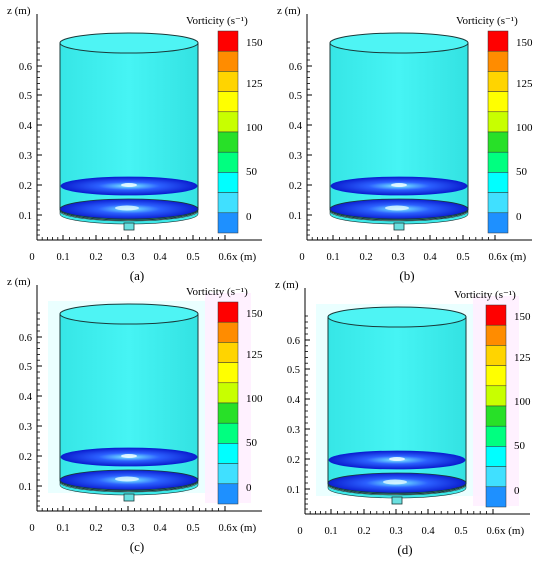  Describe the element at coordinates (406, 275) in the screenshot. I see `panel-caption: (b)` at that location.